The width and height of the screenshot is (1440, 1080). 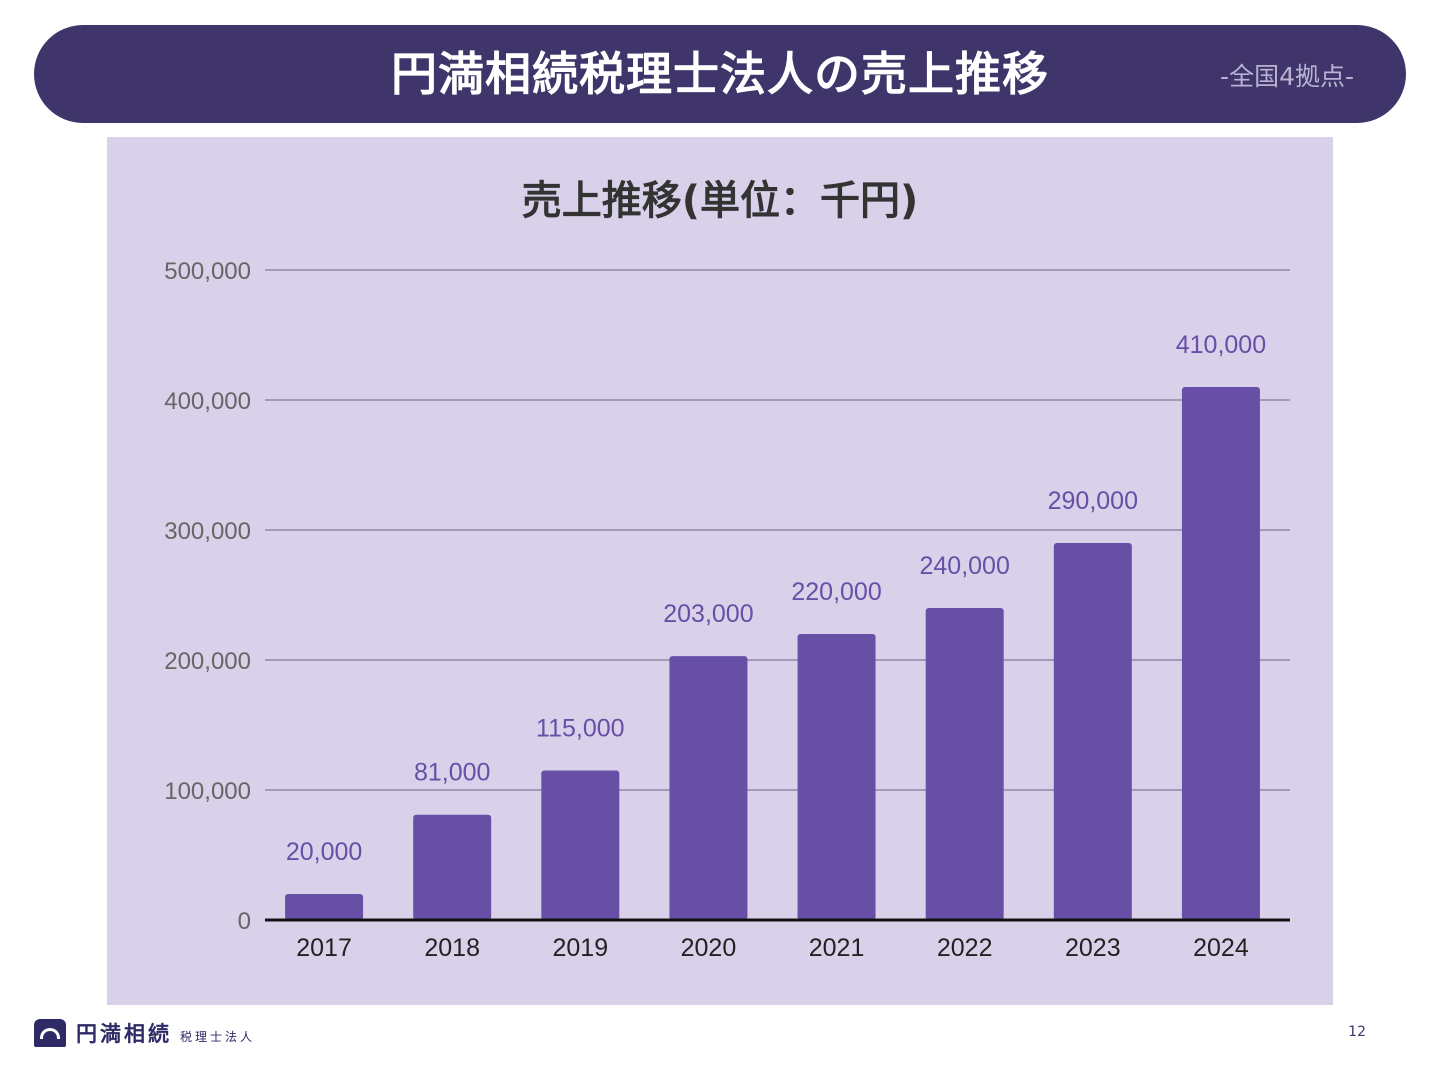 What do you see at coordinates (207, 791) in the screenshot?
I see `y-tick-label: 100,000` at bounding box center [207, 791].